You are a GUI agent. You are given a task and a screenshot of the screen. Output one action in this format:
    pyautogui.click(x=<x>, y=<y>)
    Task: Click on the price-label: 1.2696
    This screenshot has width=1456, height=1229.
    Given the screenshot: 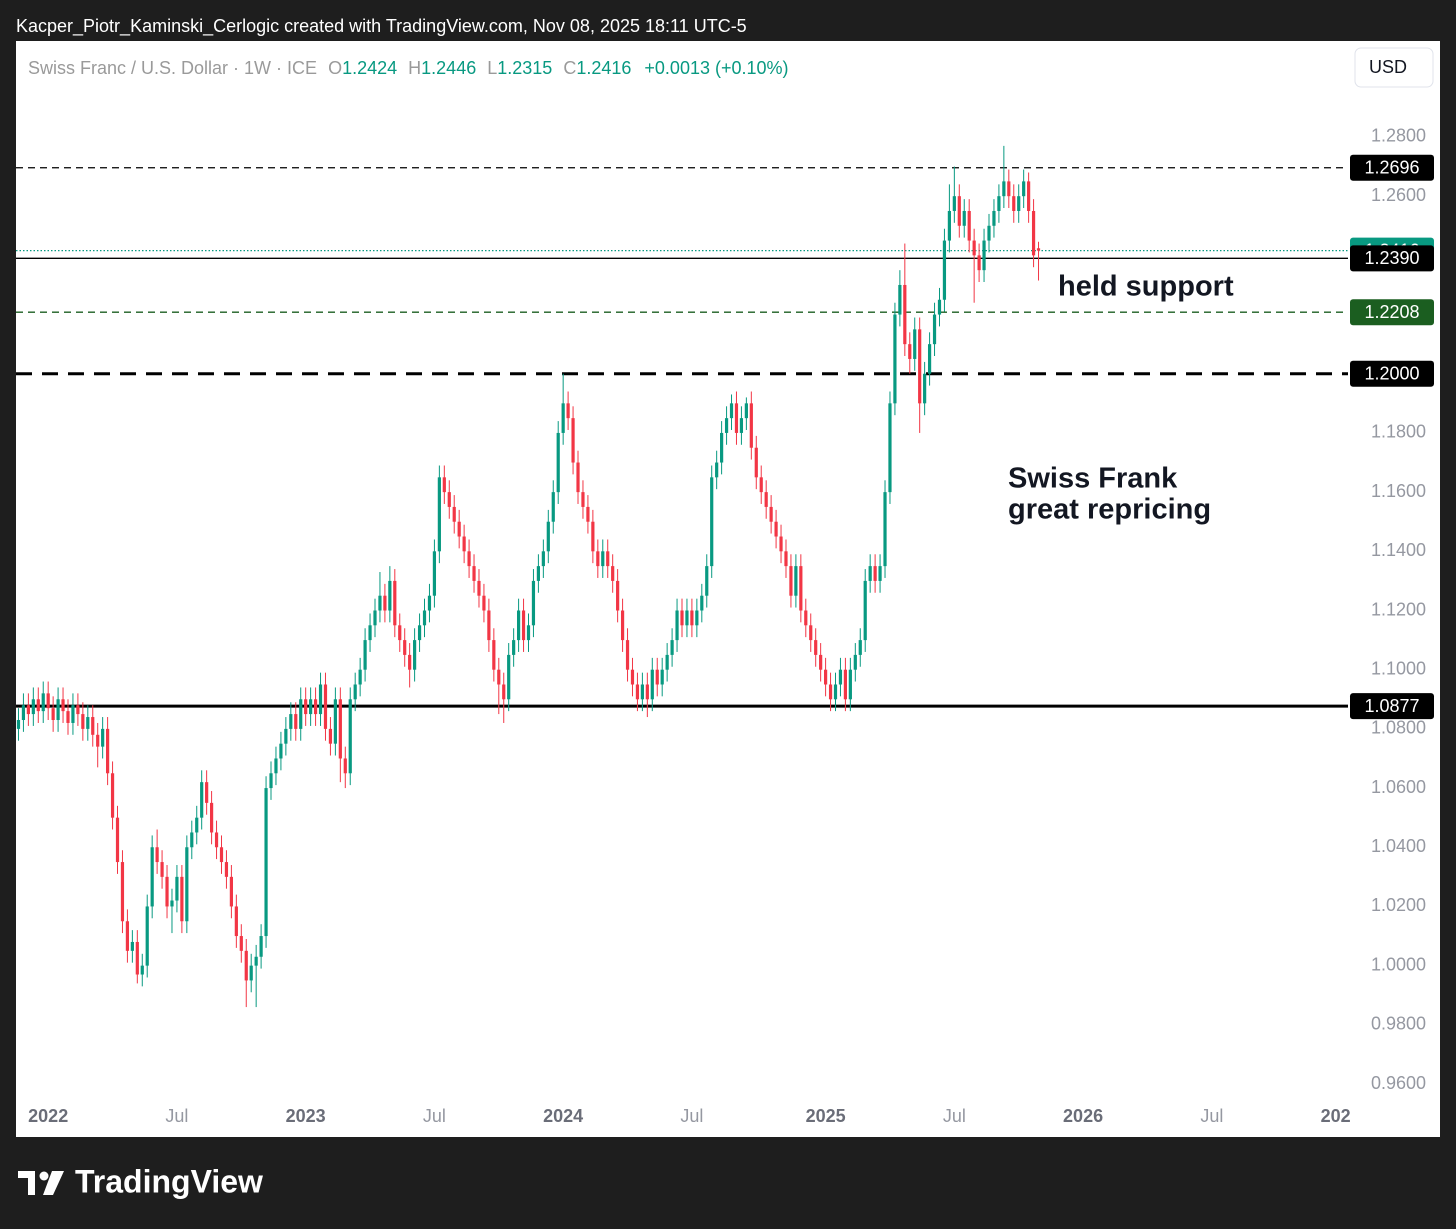 What is the action you would take?
    pyautogui.click(x=1391, y=168)
    